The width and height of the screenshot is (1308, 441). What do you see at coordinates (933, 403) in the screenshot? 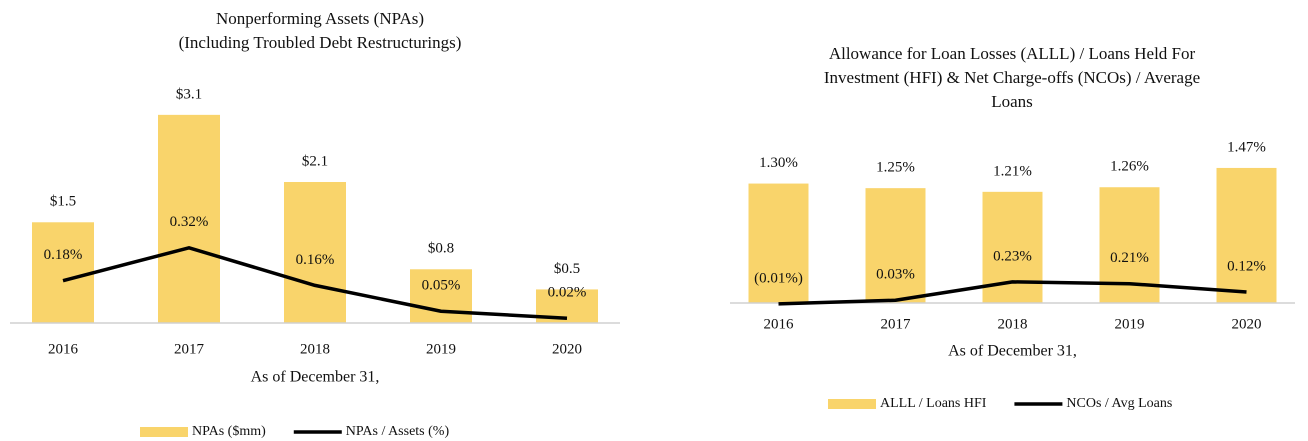
I see `legend-label: ALLL / Loans HFI` at bounding box center [933, 403].